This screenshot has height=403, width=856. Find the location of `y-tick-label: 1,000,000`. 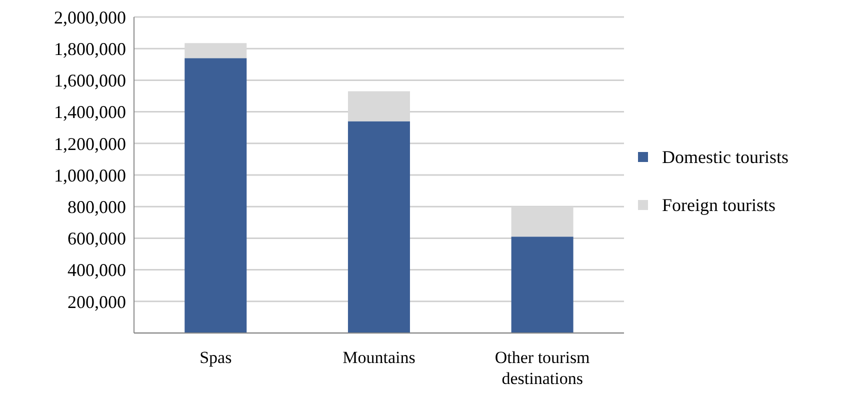

y-tick-label: 1,000,000 is located at coordinates (90, 175).